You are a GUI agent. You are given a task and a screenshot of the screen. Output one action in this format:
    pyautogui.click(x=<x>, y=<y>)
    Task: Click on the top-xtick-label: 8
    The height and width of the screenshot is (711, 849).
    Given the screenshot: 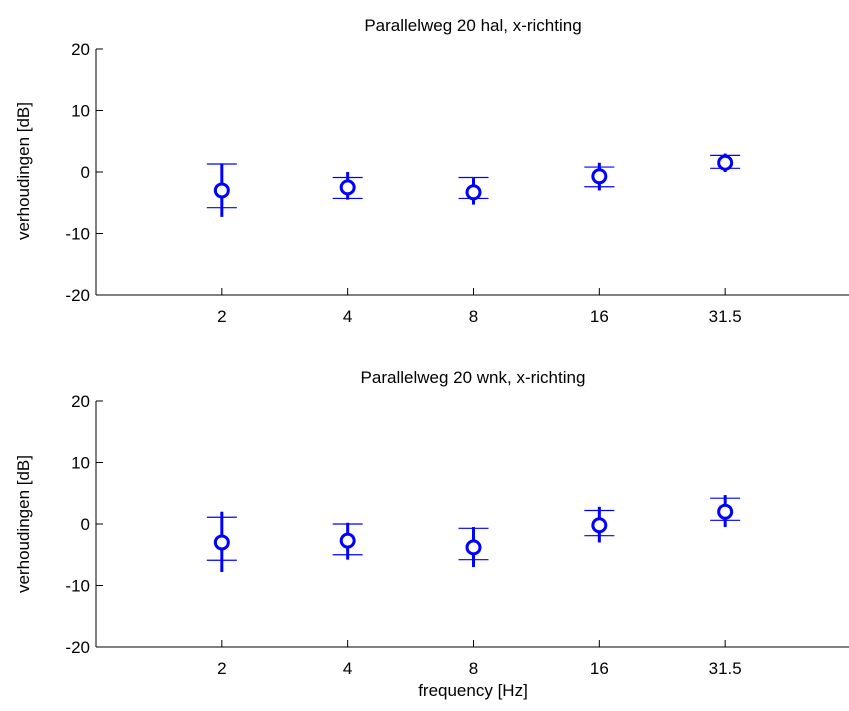 What is the action you would take?
    pyautogui.click(x=473, y=316)
    